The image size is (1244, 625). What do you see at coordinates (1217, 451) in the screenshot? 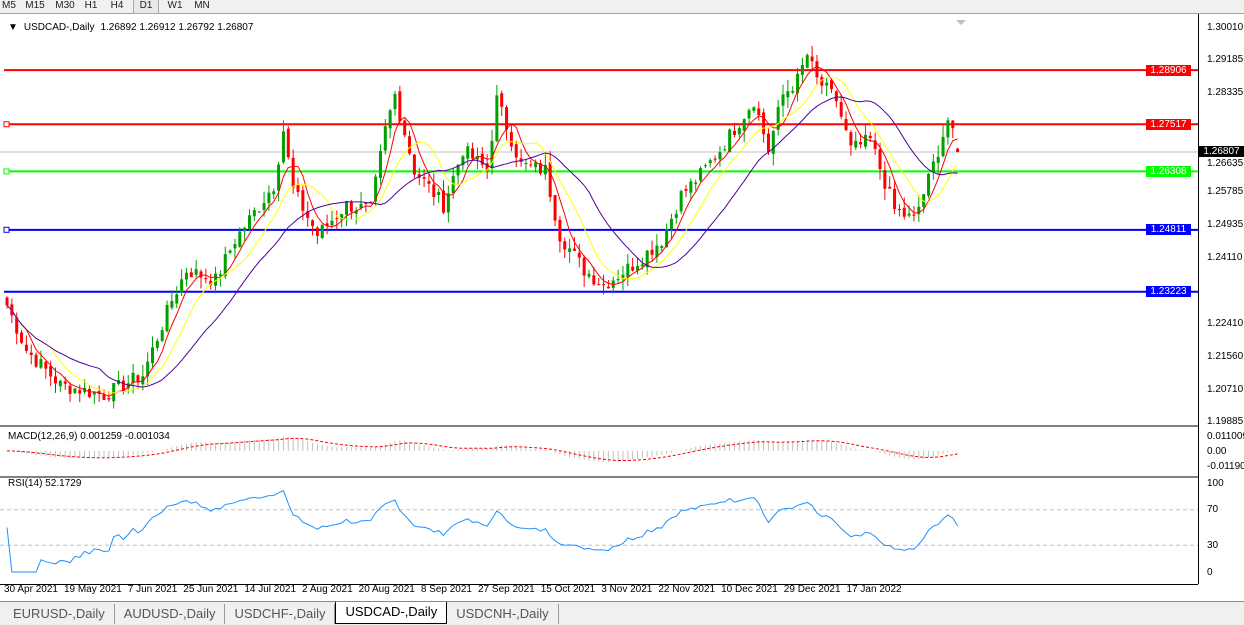
I see `macd-tick: 0.00` at bounding box center [1217, 451].